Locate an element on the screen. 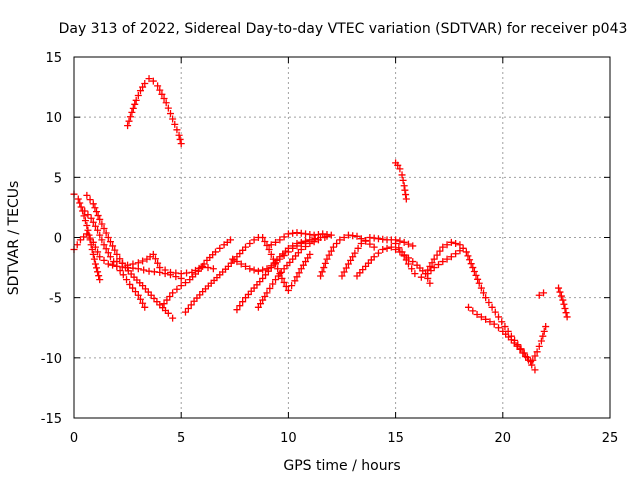 This screenshot has width=640, height=480. series-arc-b is located at coordinates (127, 256).